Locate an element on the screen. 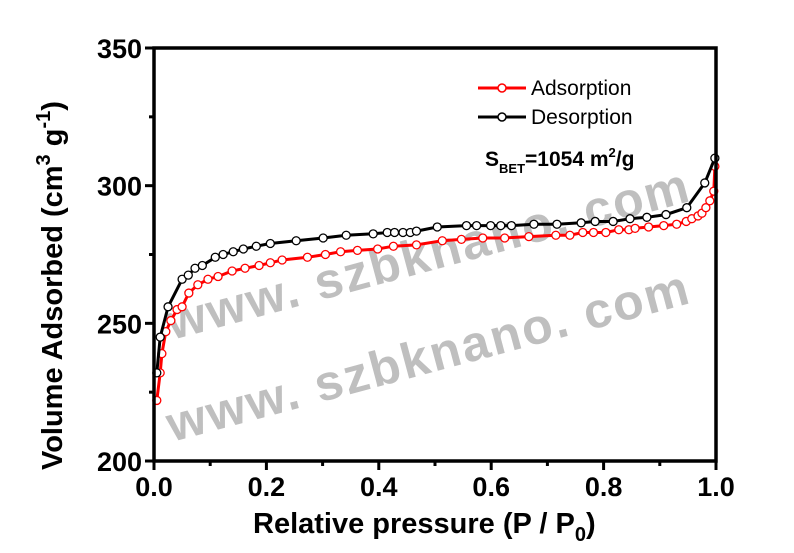 The image size is (794, 553). legend-item-desorption: Desorption is located at coordinates (555, 117).